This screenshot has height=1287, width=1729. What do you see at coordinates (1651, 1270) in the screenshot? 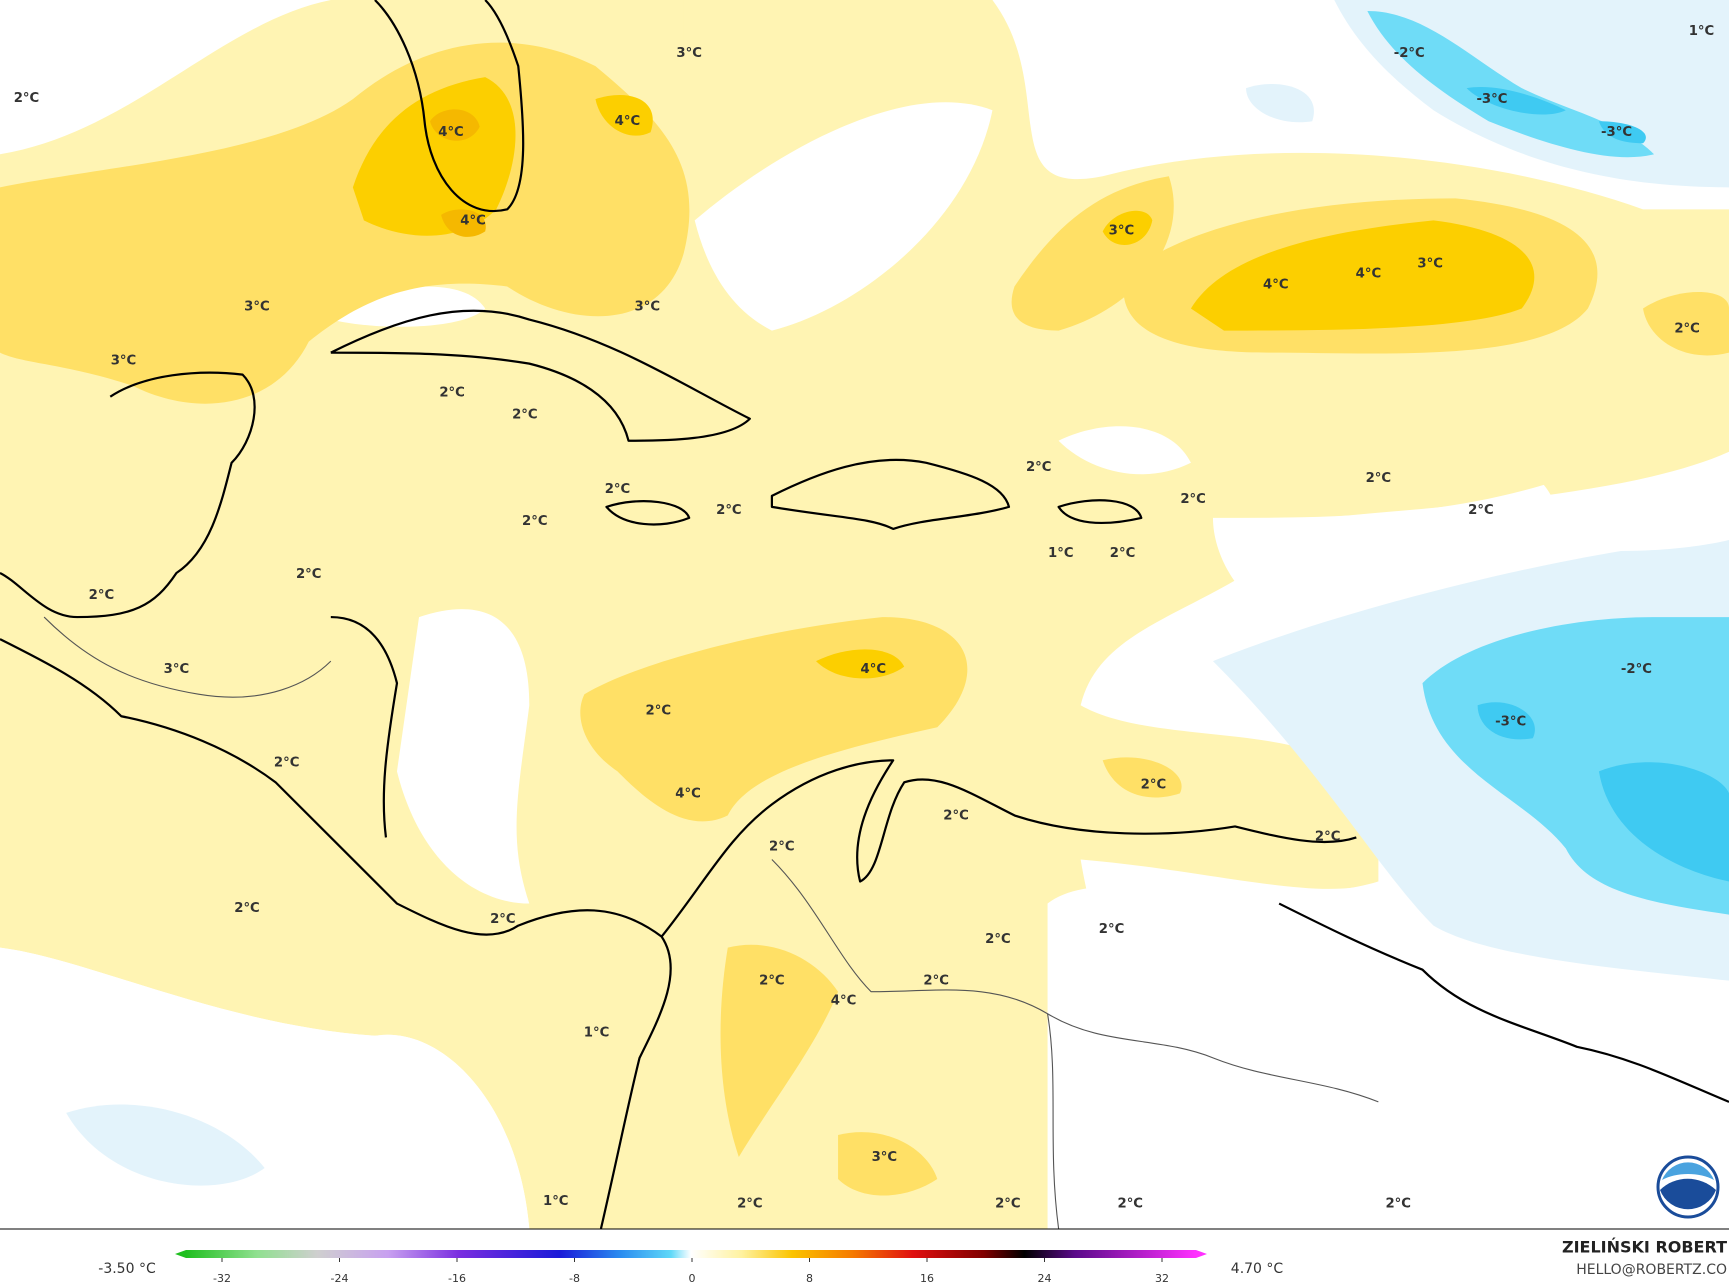
I see `credit-email: HELLO@ROBERTZ.CO` at bounding box center [1651, 1270].